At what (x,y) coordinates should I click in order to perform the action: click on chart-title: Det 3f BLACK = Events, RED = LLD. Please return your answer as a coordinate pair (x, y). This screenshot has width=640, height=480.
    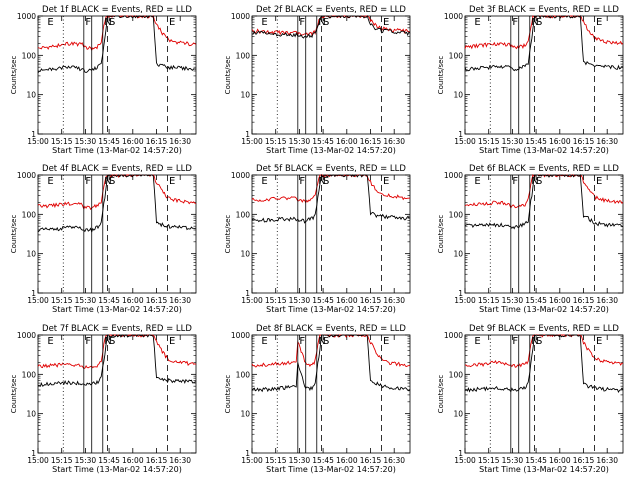
    Looking at the image, I should click on (544, 10).